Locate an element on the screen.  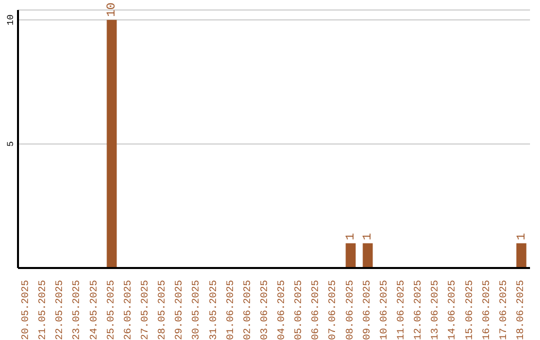
x-tick-label: 25.05.2025 is located at coordinates (112, 310).